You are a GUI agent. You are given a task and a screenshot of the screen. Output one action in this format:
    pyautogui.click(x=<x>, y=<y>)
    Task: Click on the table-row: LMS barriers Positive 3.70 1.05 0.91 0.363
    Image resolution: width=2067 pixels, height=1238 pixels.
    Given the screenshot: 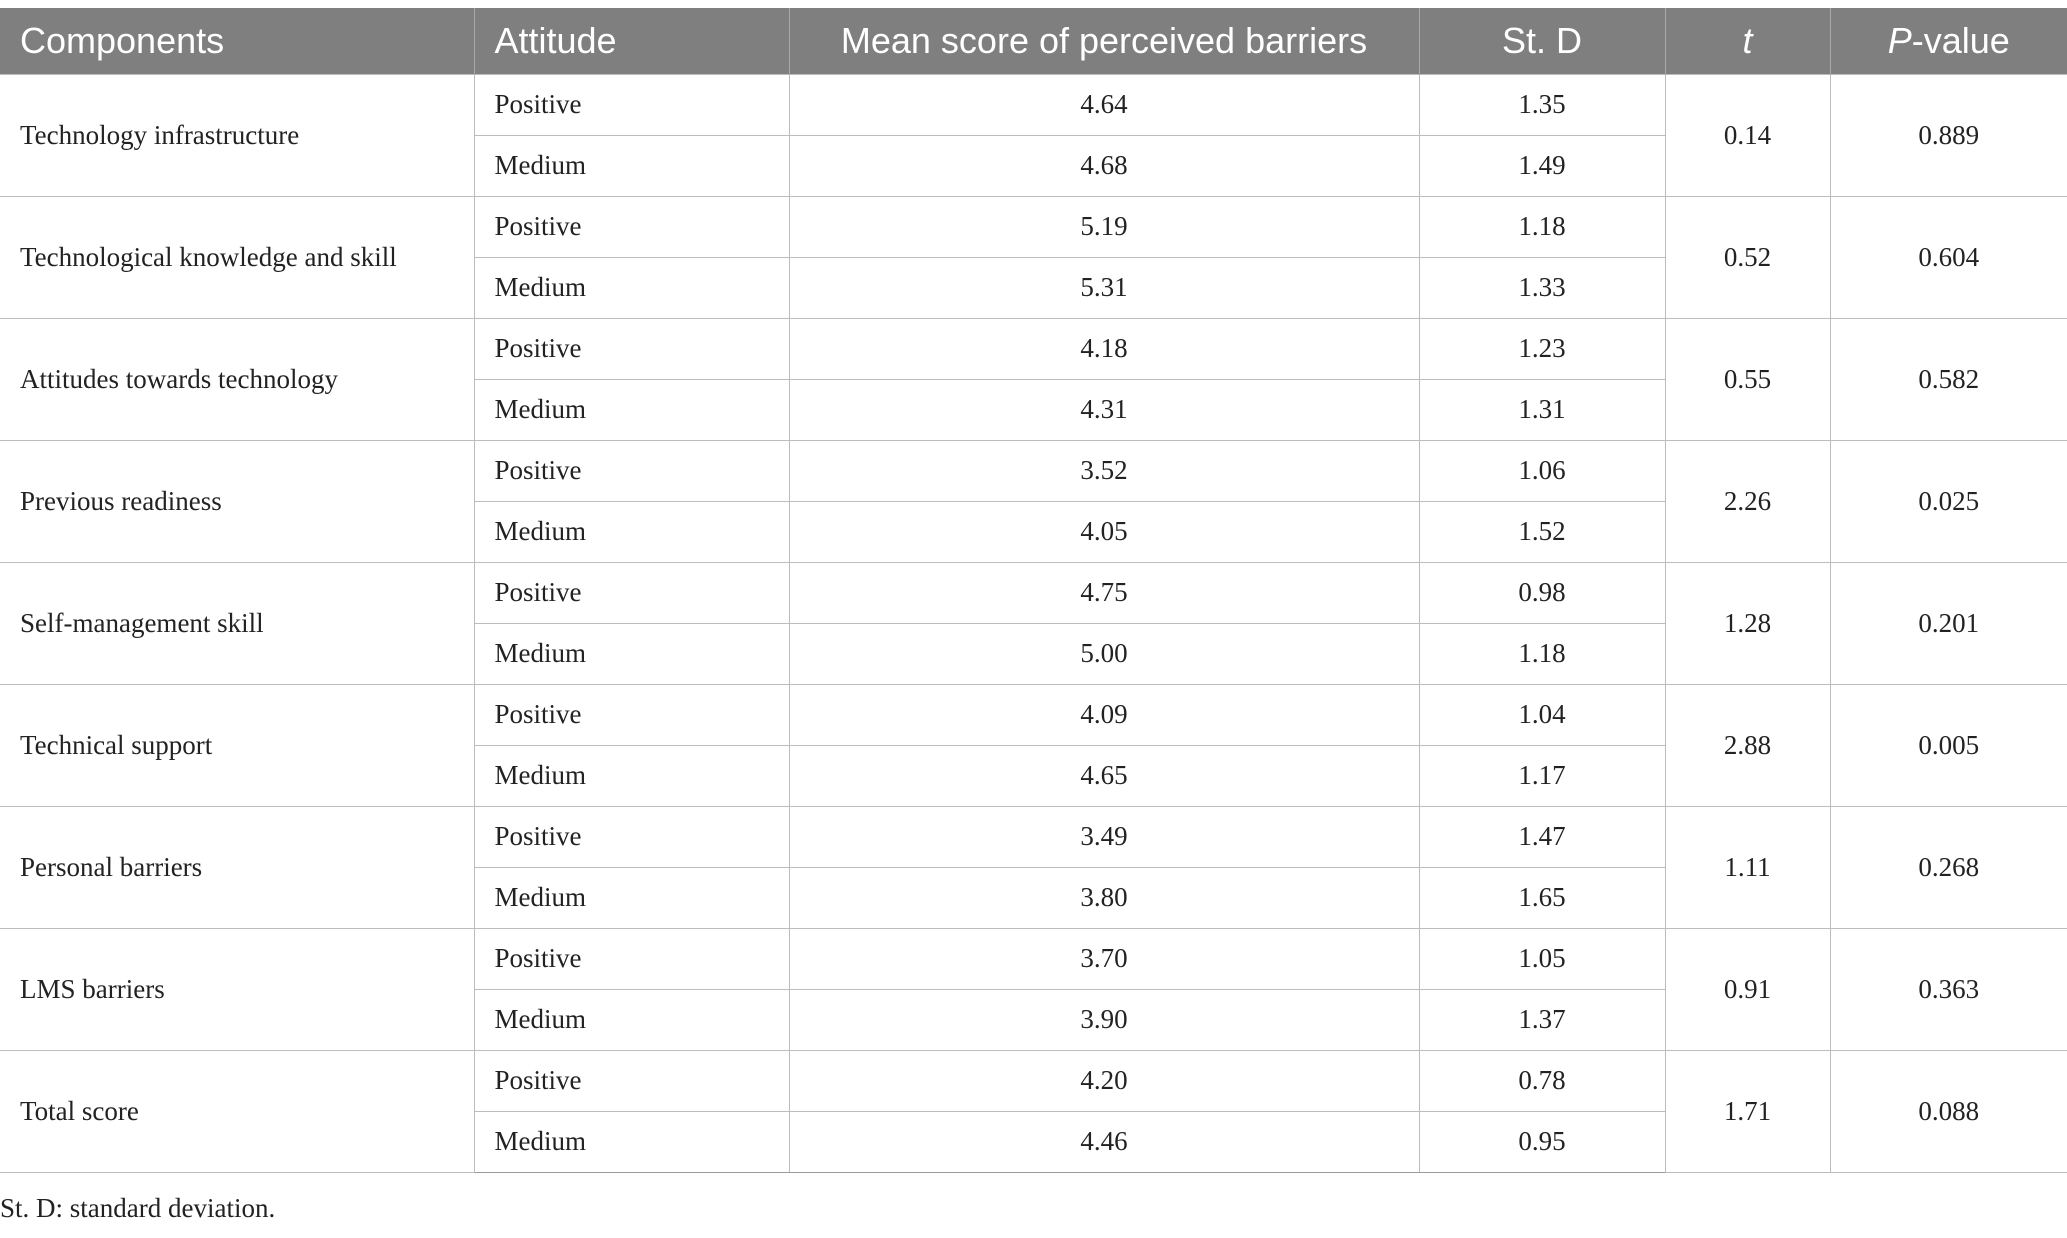 What is the action you would take?
    pyautogui.click(x=1033, y=989)
    